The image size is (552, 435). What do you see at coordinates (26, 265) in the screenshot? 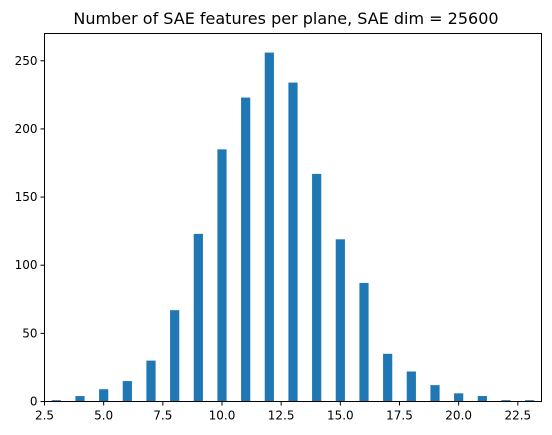
I see `y-tick-label: 100` at bounding box center [26, 265].